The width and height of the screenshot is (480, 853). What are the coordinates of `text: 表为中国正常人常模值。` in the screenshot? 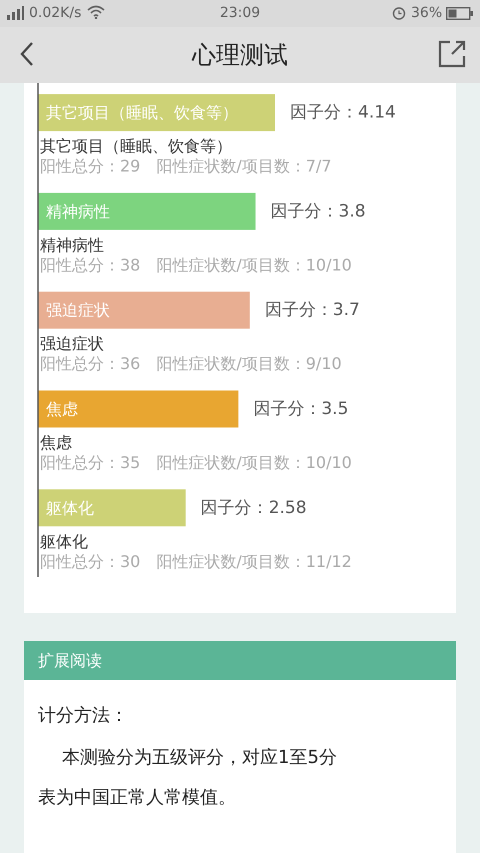 It's located at (137, 797).